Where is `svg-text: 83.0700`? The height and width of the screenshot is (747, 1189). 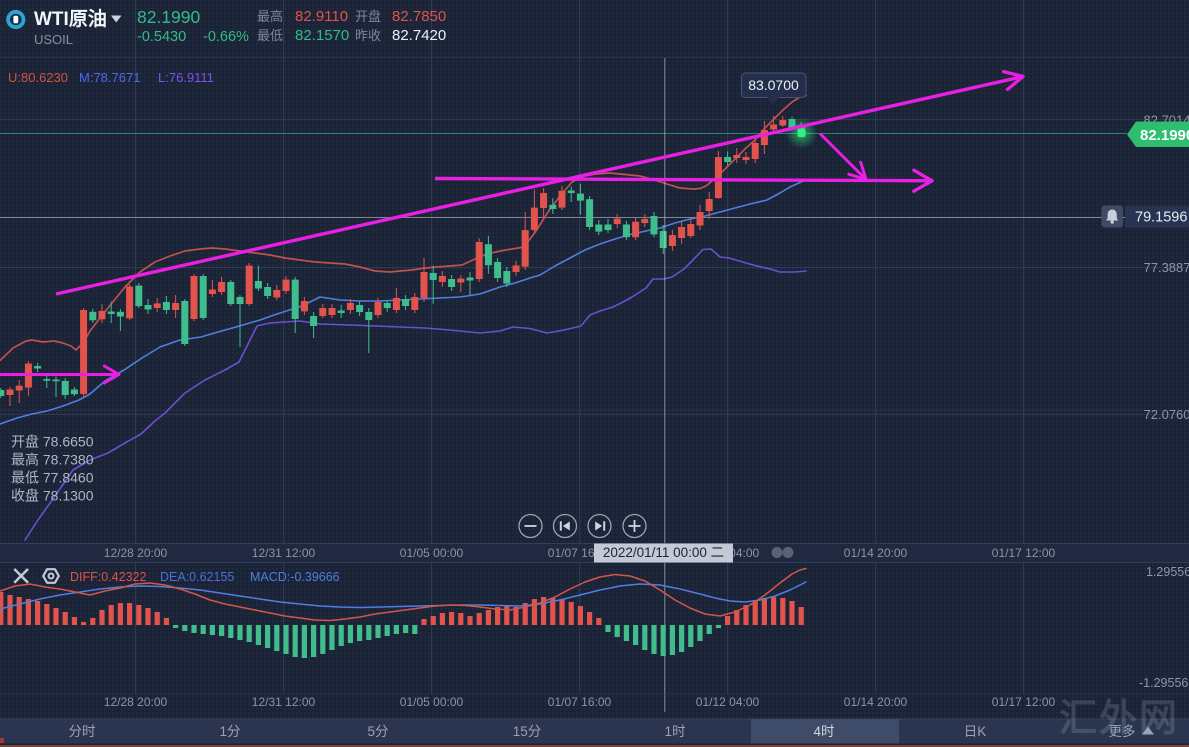
svg-text: 83.0700 is located at coordinates (773, 85).